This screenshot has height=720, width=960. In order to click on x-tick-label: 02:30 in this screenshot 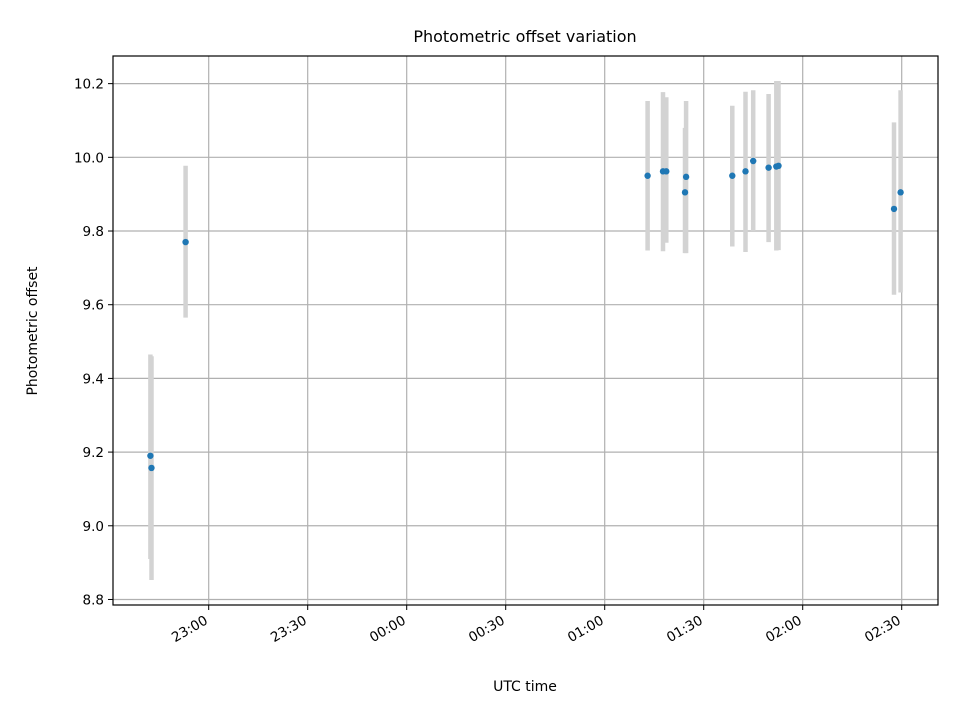, I will do `click(883, 629)`.